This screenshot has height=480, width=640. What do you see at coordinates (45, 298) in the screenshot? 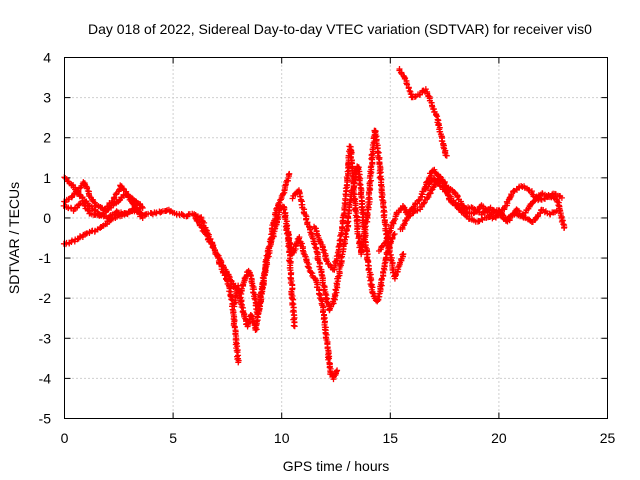
I see `y-tick-label: -2` at bounding box center [45, 298].